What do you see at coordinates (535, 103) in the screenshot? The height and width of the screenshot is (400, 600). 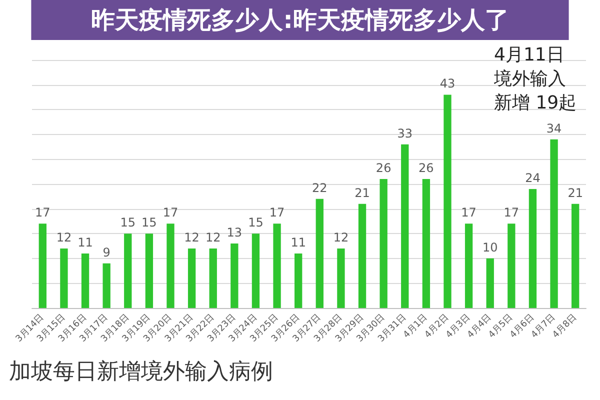 I see `annotation: 新增 19起` at bounding box center [535, 103].